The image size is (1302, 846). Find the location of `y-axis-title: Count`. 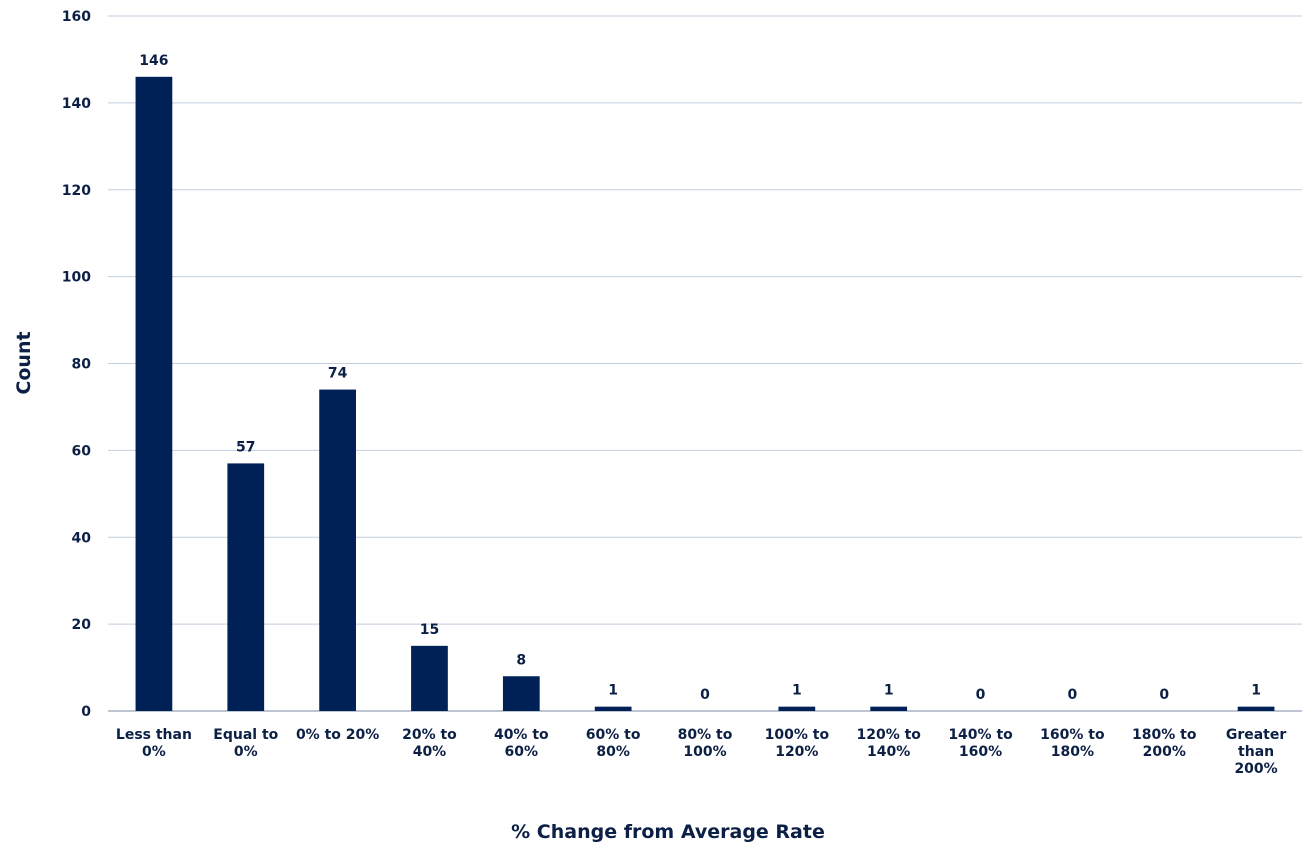

y-axis-title: Count is located at coordinates (24, 362).